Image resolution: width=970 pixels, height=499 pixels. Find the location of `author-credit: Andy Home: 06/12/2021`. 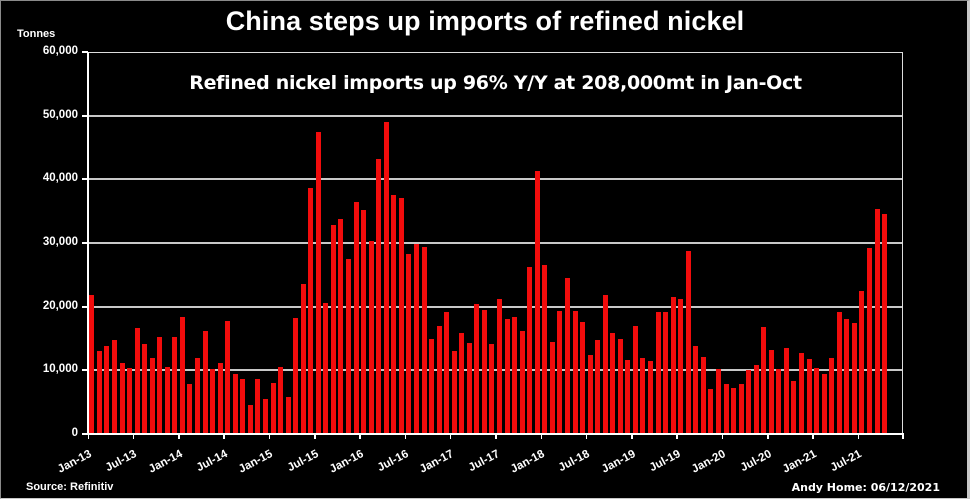

author-credit: Andy Home: 06/12/2021 is located at coordinates (865, 487).